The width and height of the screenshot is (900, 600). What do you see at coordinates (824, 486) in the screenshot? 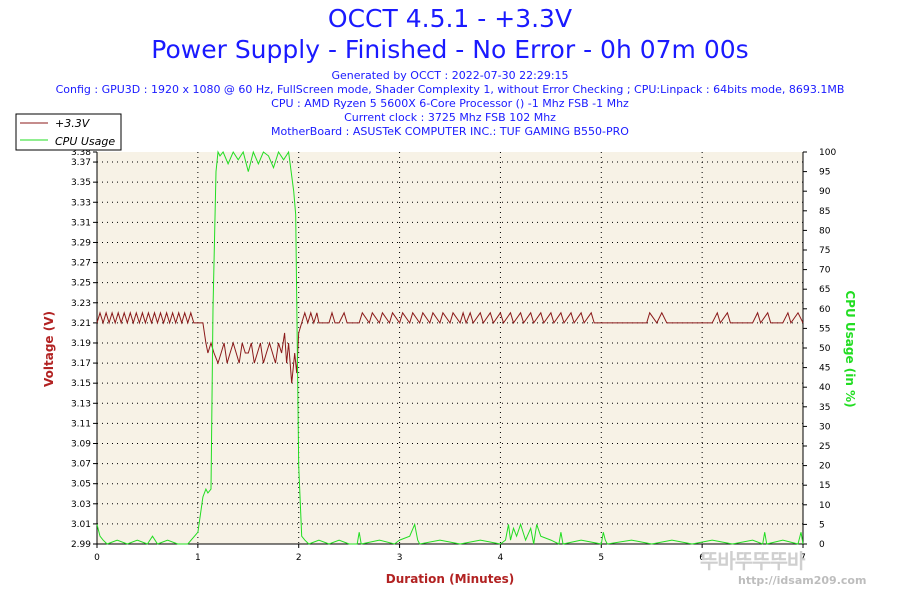
I see `y-right-tick-label: 15` at bounding box center [824, 486].